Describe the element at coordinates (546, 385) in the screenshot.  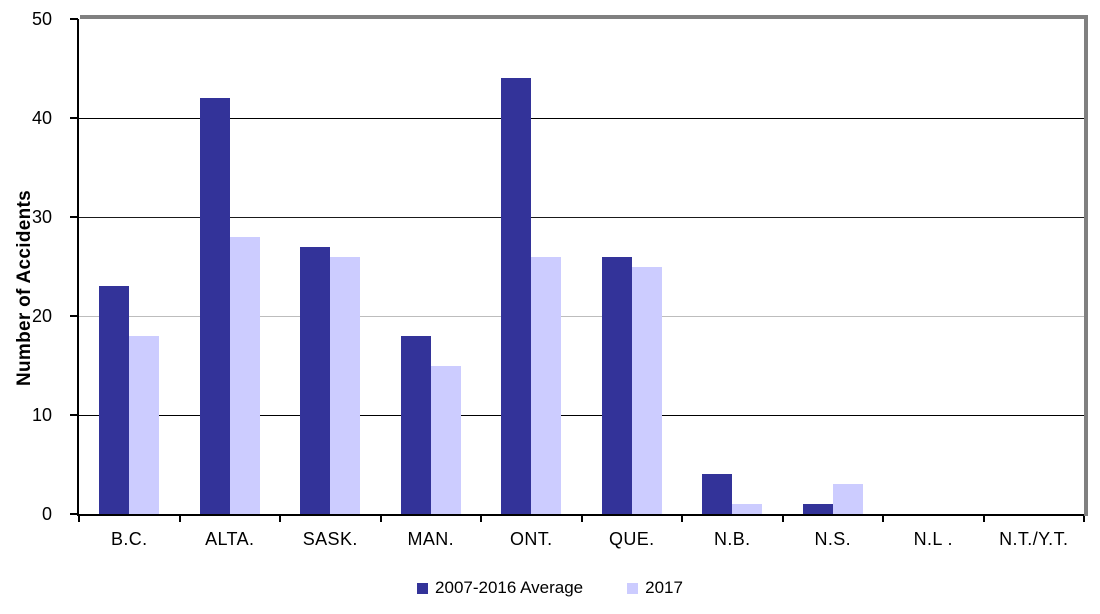
I see `bar-2017-ont` at that location.